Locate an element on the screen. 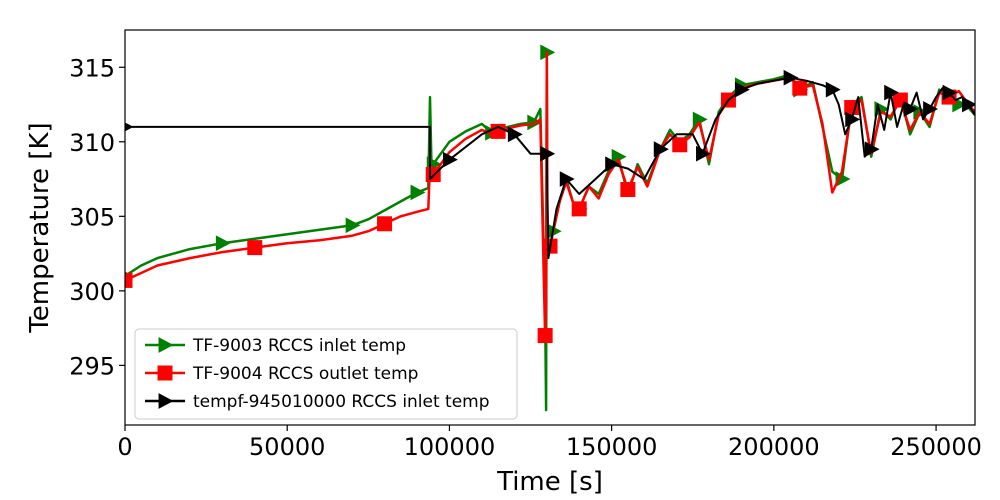 This screenshot has height=500, width=1000. x-axis-label: Time [s] is located at coordinates (549, 482).